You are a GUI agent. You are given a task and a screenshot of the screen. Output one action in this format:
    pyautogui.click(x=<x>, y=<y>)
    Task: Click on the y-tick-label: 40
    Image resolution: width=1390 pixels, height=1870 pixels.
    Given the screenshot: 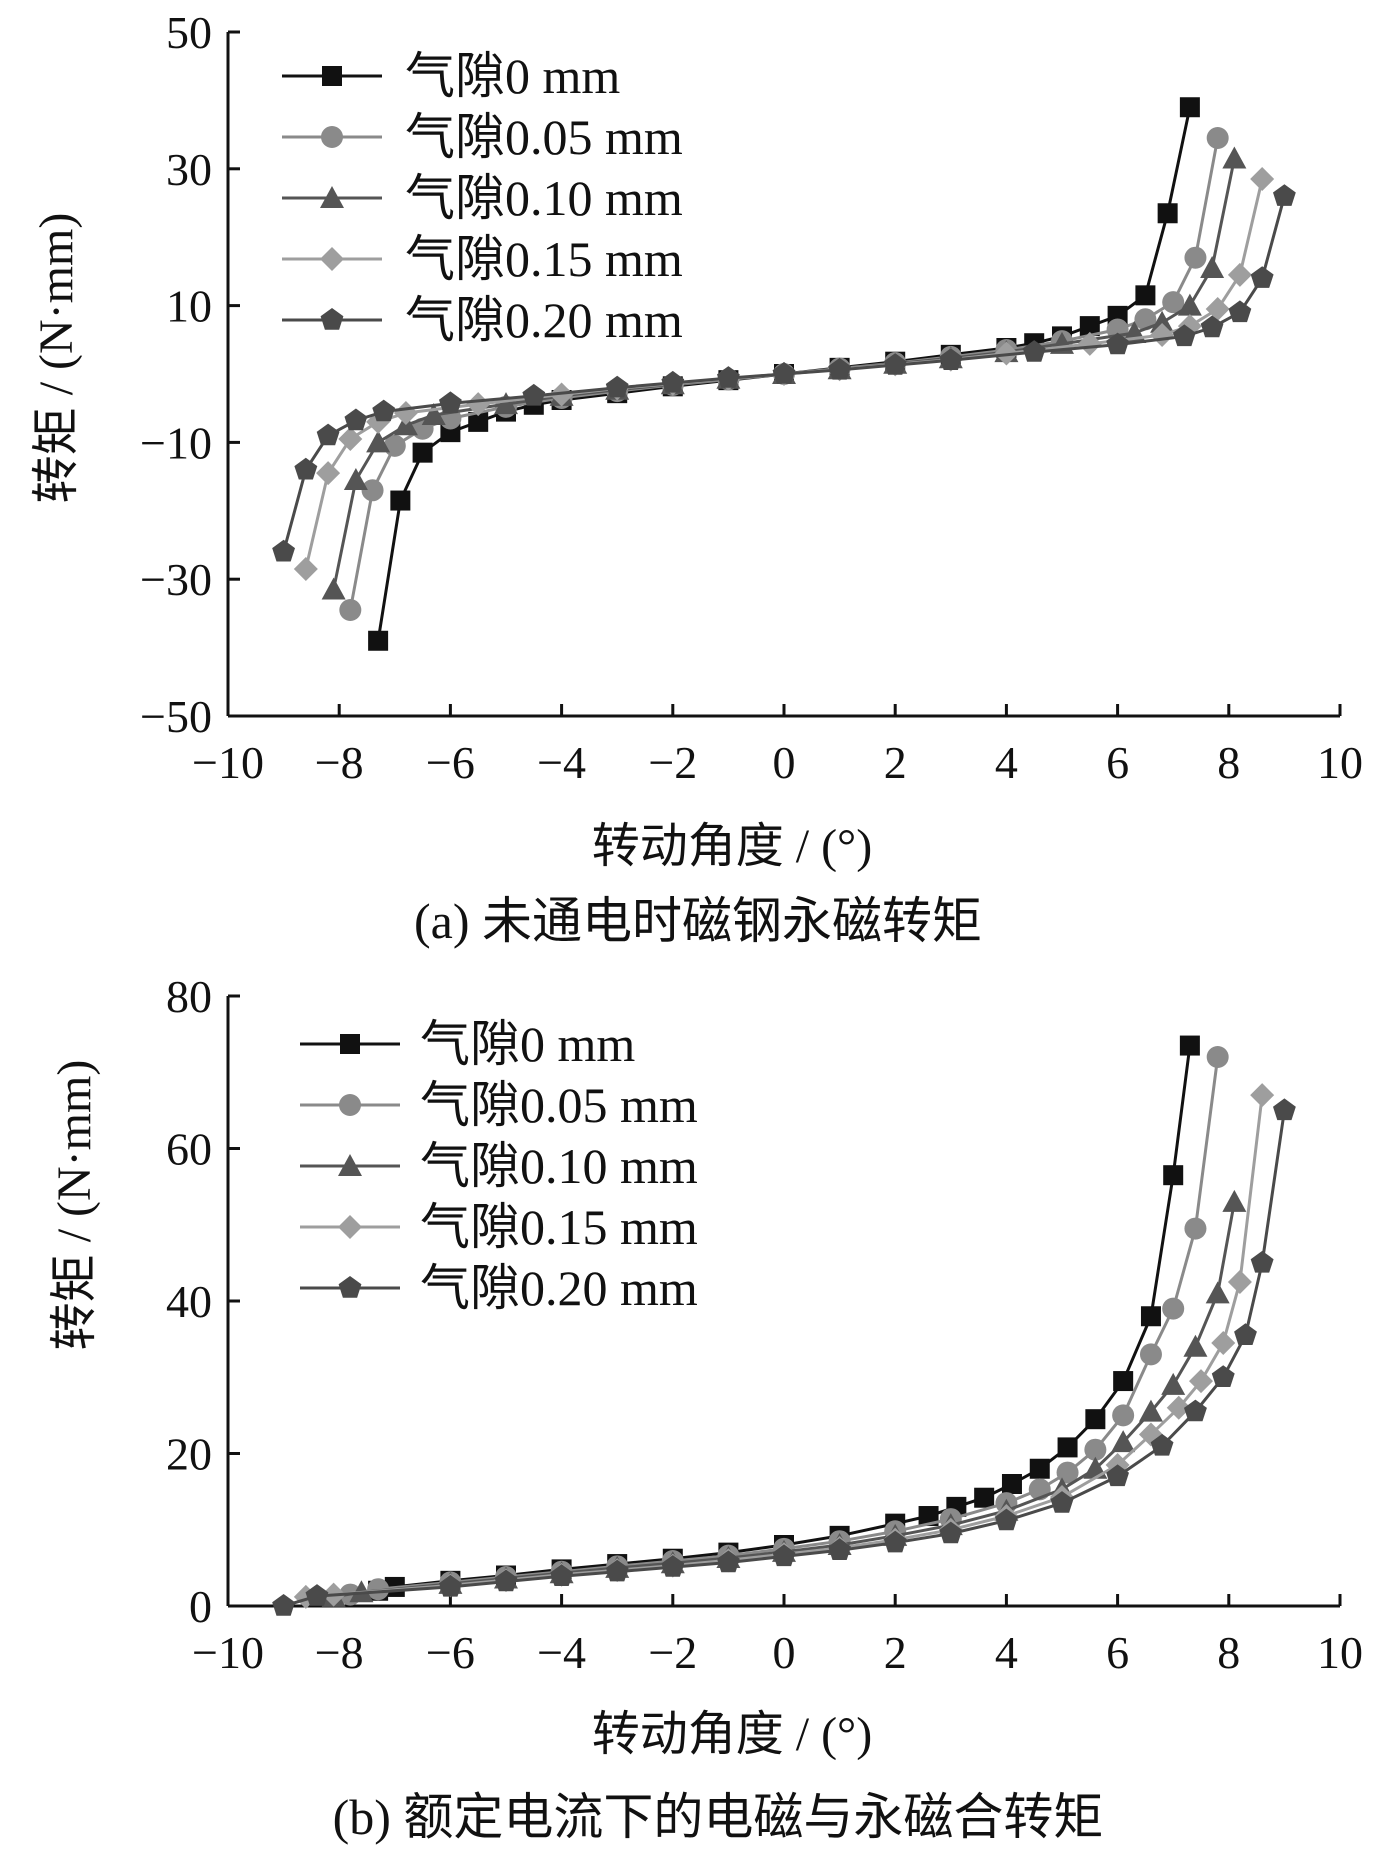 What is the action you would take?
    pyautogui.click(x=189, y=1301)
    